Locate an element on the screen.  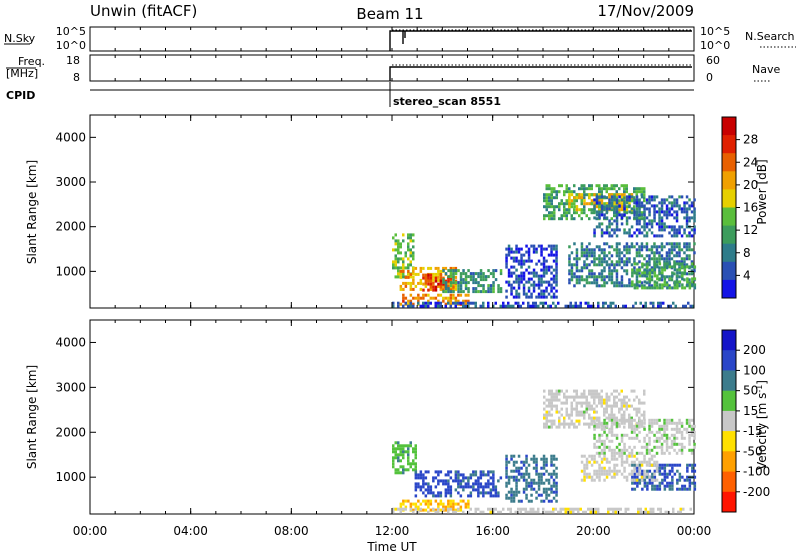
cpid-label: CPID is located at coordinates (20, 95).